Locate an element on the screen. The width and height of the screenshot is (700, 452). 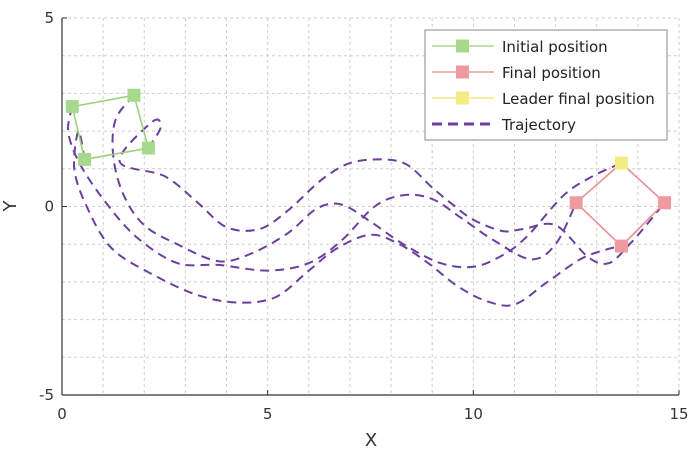
x-axis-label: X is located at coordinates (371, 440).